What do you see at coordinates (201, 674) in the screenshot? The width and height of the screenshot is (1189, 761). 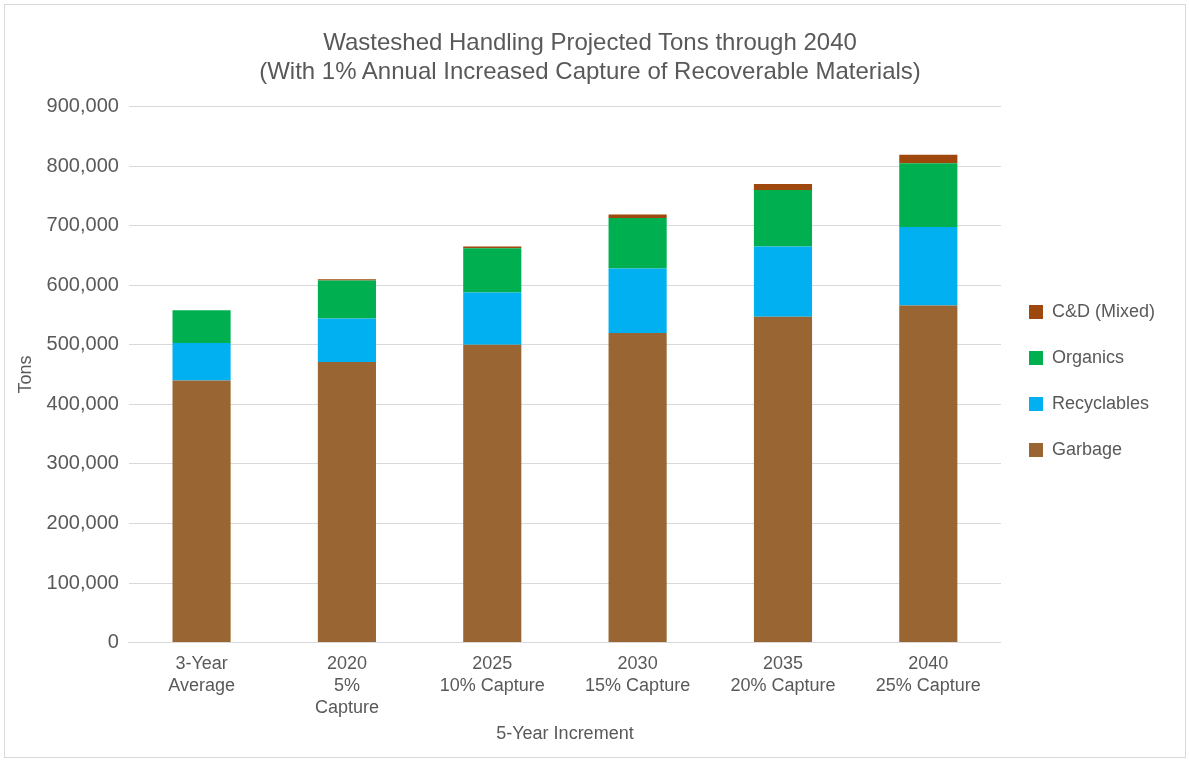 I see `x-tick-label: 3-Year Average` at bounding box center [201, 674].